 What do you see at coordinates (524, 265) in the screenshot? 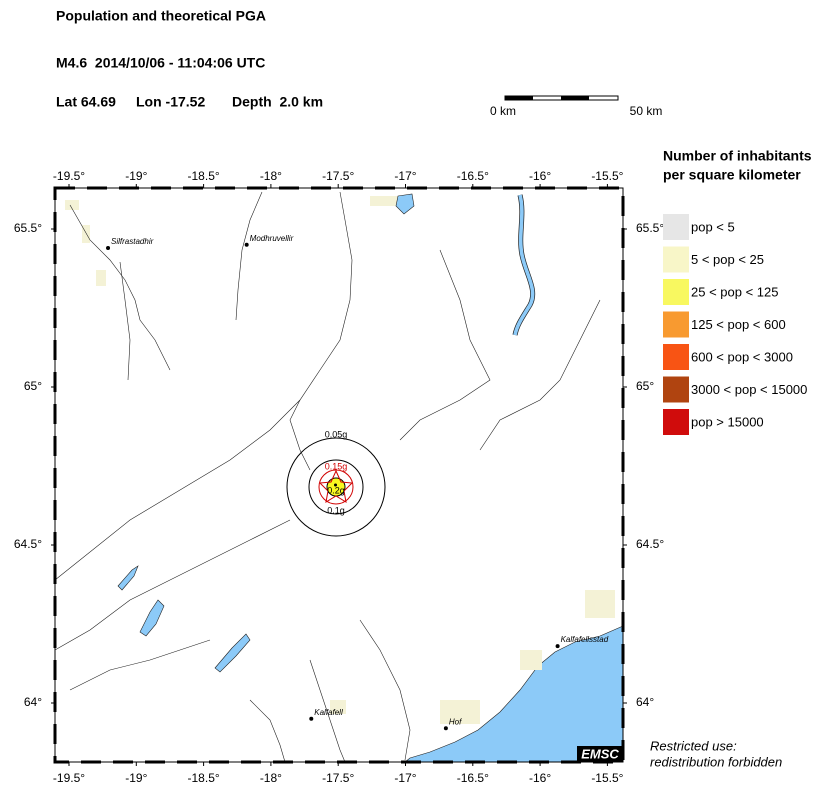
I see `river-lake` at bounding box center [524, 265].